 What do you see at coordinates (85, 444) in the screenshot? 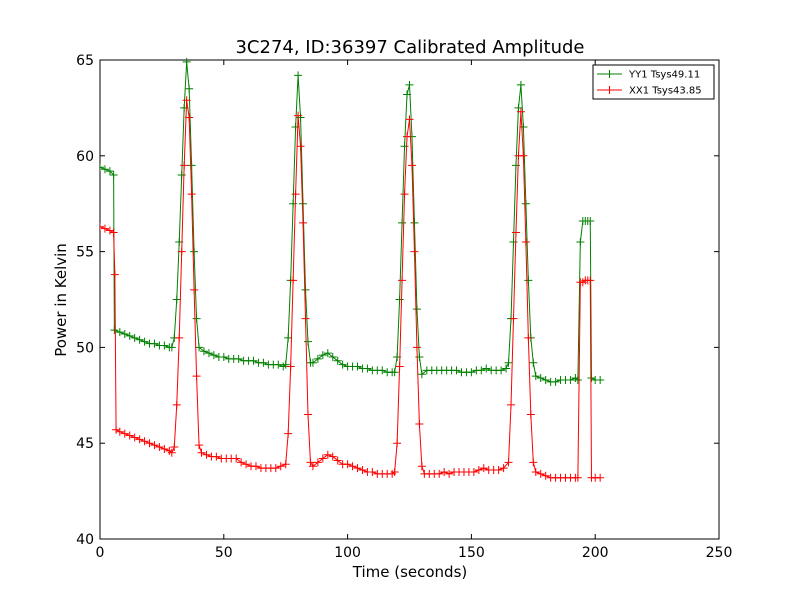
I see `y-tick-label: 45` at bounding box center [85, 444].